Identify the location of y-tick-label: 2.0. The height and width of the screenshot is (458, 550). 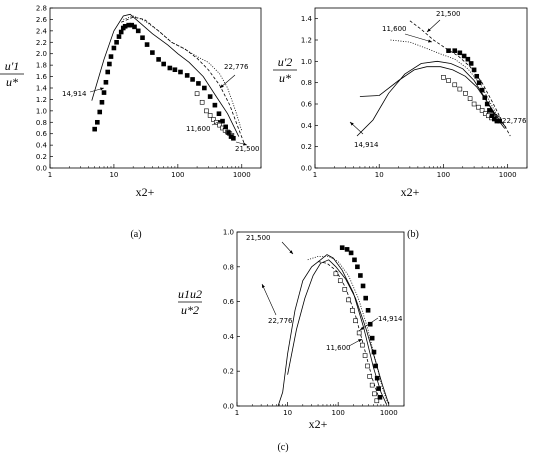
(41, 54).